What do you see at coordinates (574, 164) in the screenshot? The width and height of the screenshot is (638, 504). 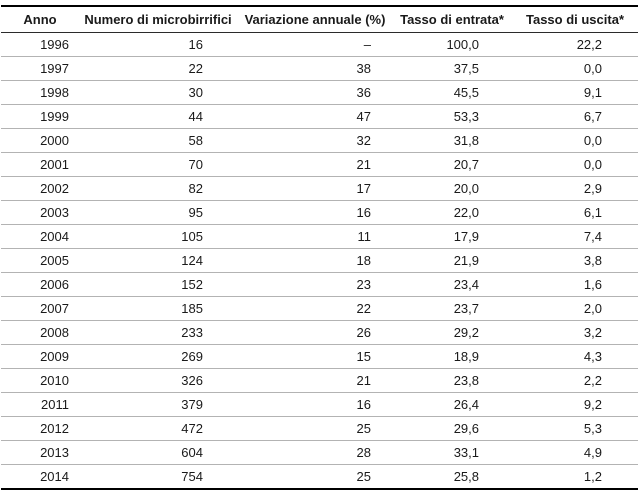 I see `table-cell: 0,0` at bounding box center [574, 164].